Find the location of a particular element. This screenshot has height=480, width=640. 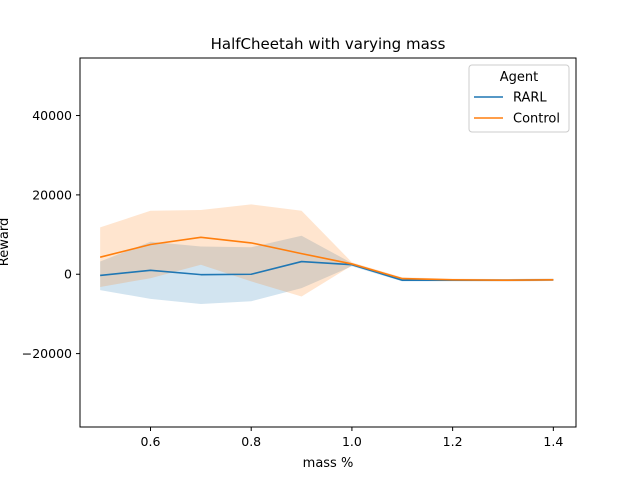

x-tick-label: 0.6 is located at coordinates (151, 441).